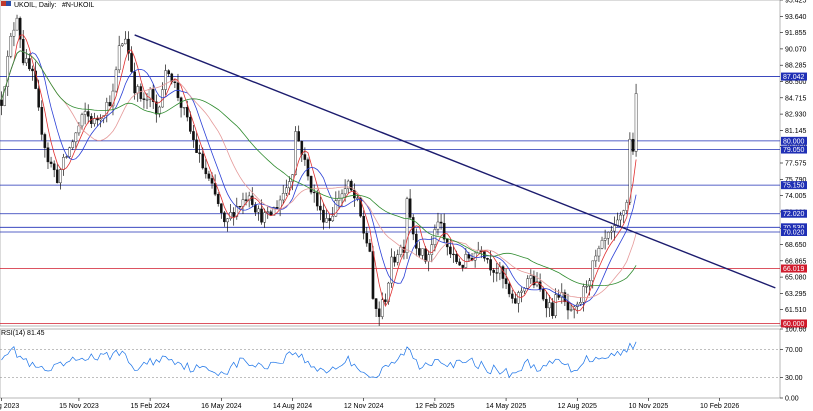 This screenshot has height=411, width=813. Describe the element at coordinates (796, 294) in the screenshot. I see `y-tick-label: 63.295` at that location.